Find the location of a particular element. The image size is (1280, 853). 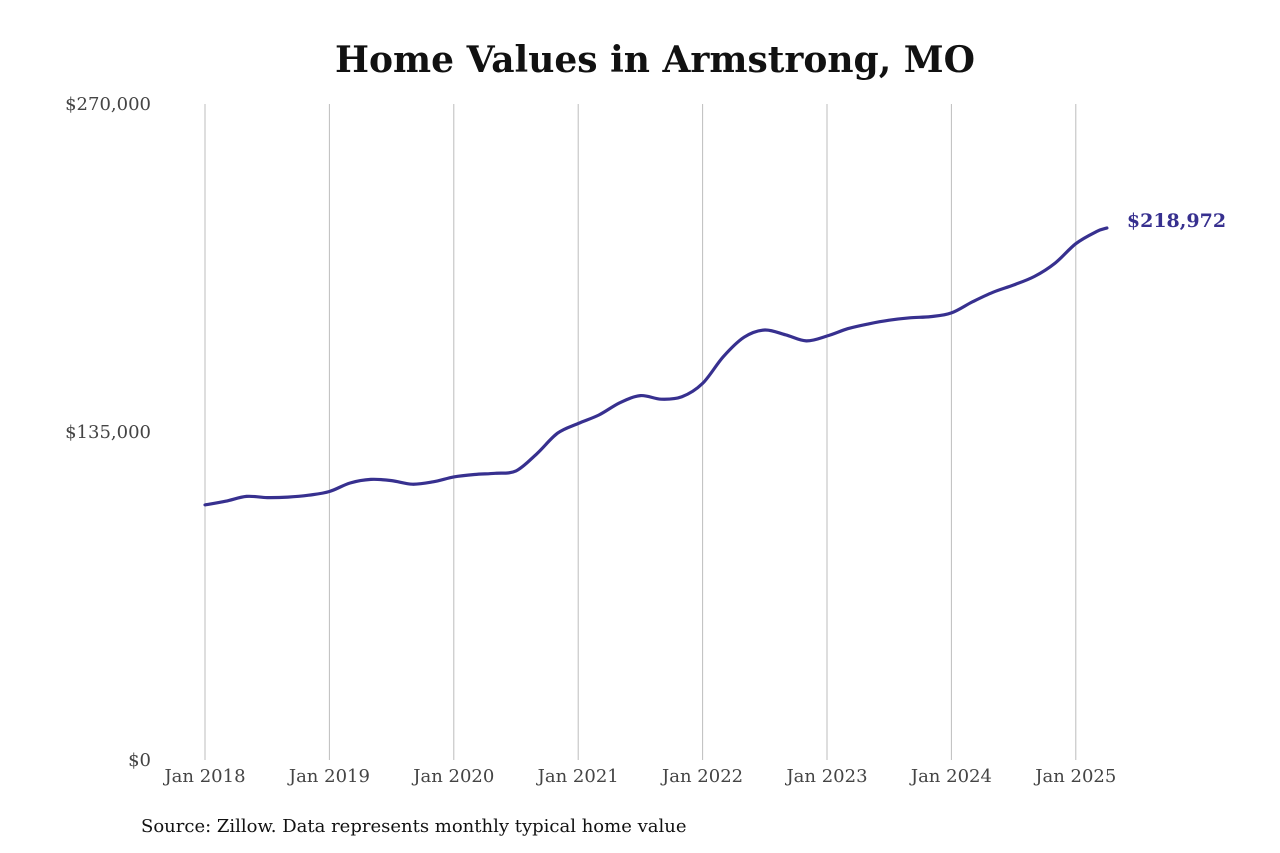

x-tick-label: Jan 2023 is located at coordinates (825, 776).